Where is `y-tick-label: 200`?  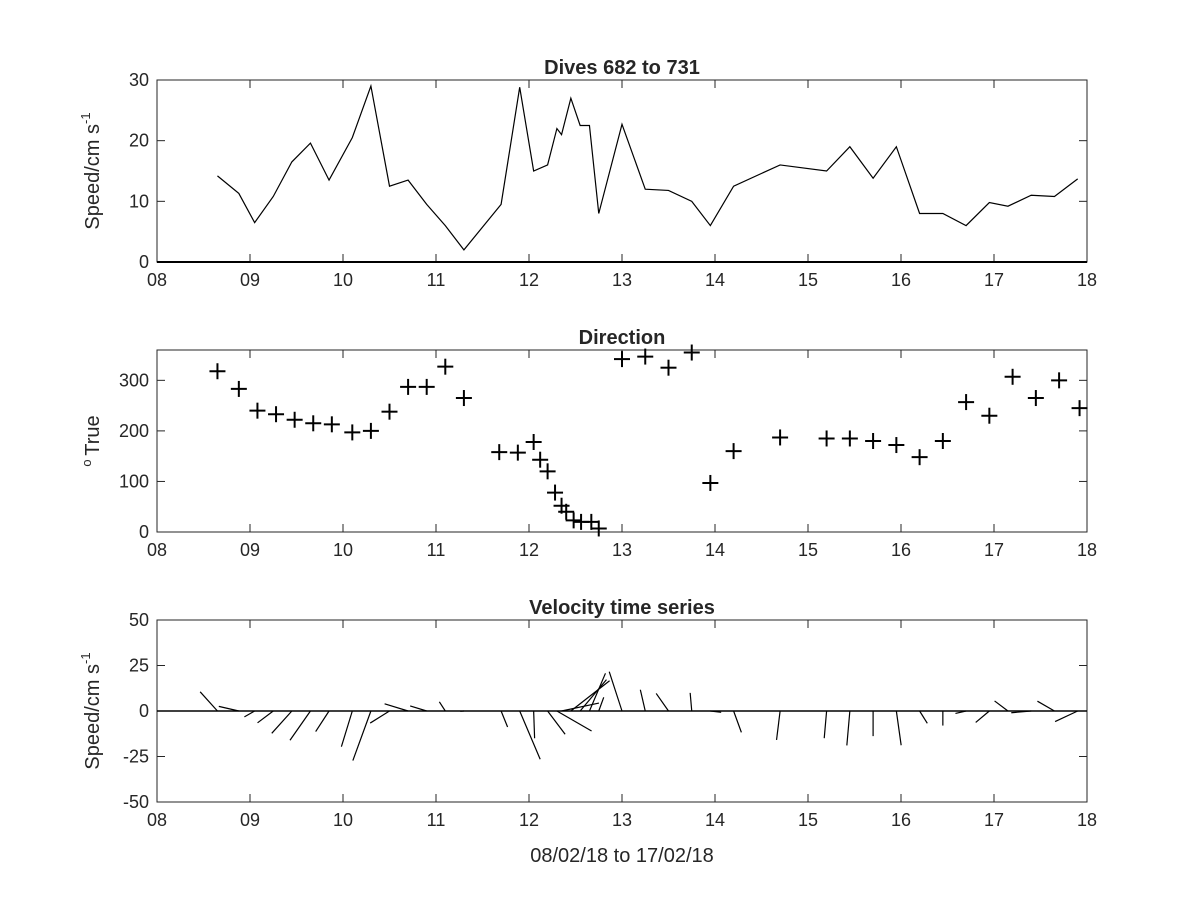 y-tick-label: 200 is located at coordinates (134, 431).